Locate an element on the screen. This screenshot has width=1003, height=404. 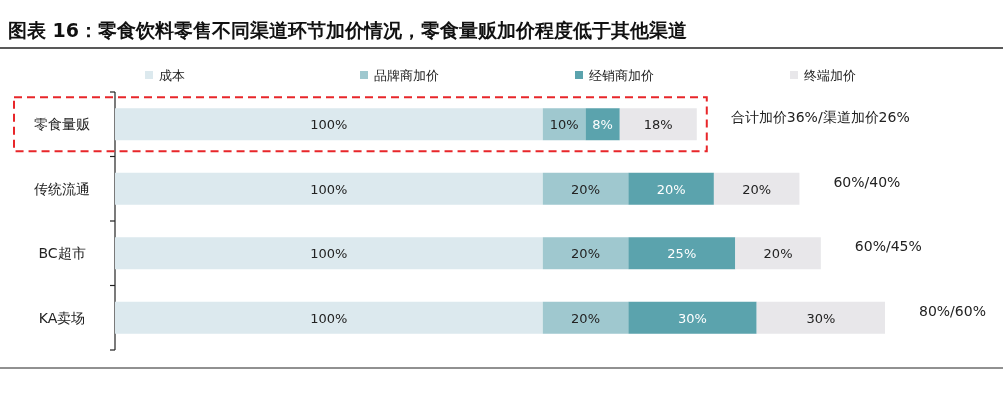
annotation: 合计加价36%/渠道加价26% is located at coordinates (820, 117).